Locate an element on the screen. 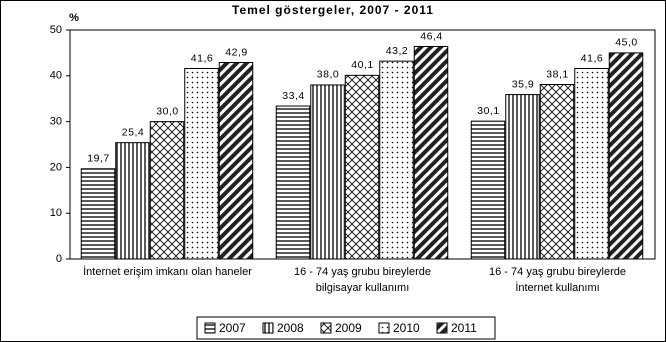 Image resolution: width=666 pixels, height=342 pixels. value-label: 33,4 is located at coordinates (293, 96).